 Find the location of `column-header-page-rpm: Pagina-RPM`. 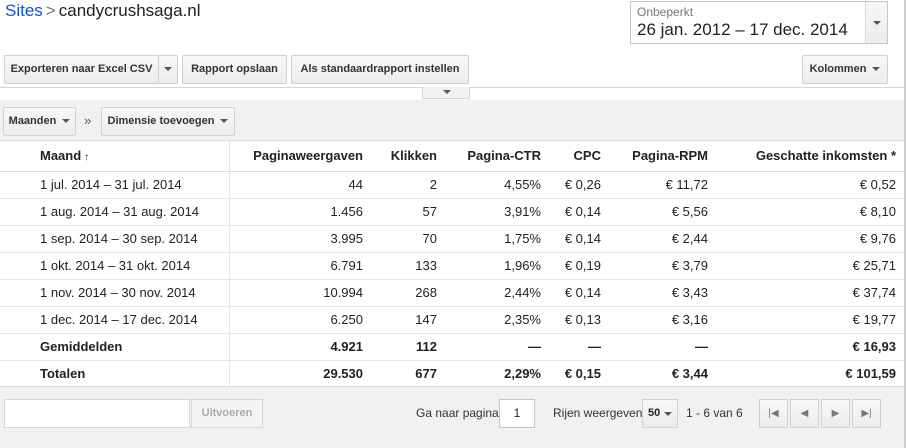

column-header-page-rpm: Pagina-RPM is located at coordinates (662, 156).